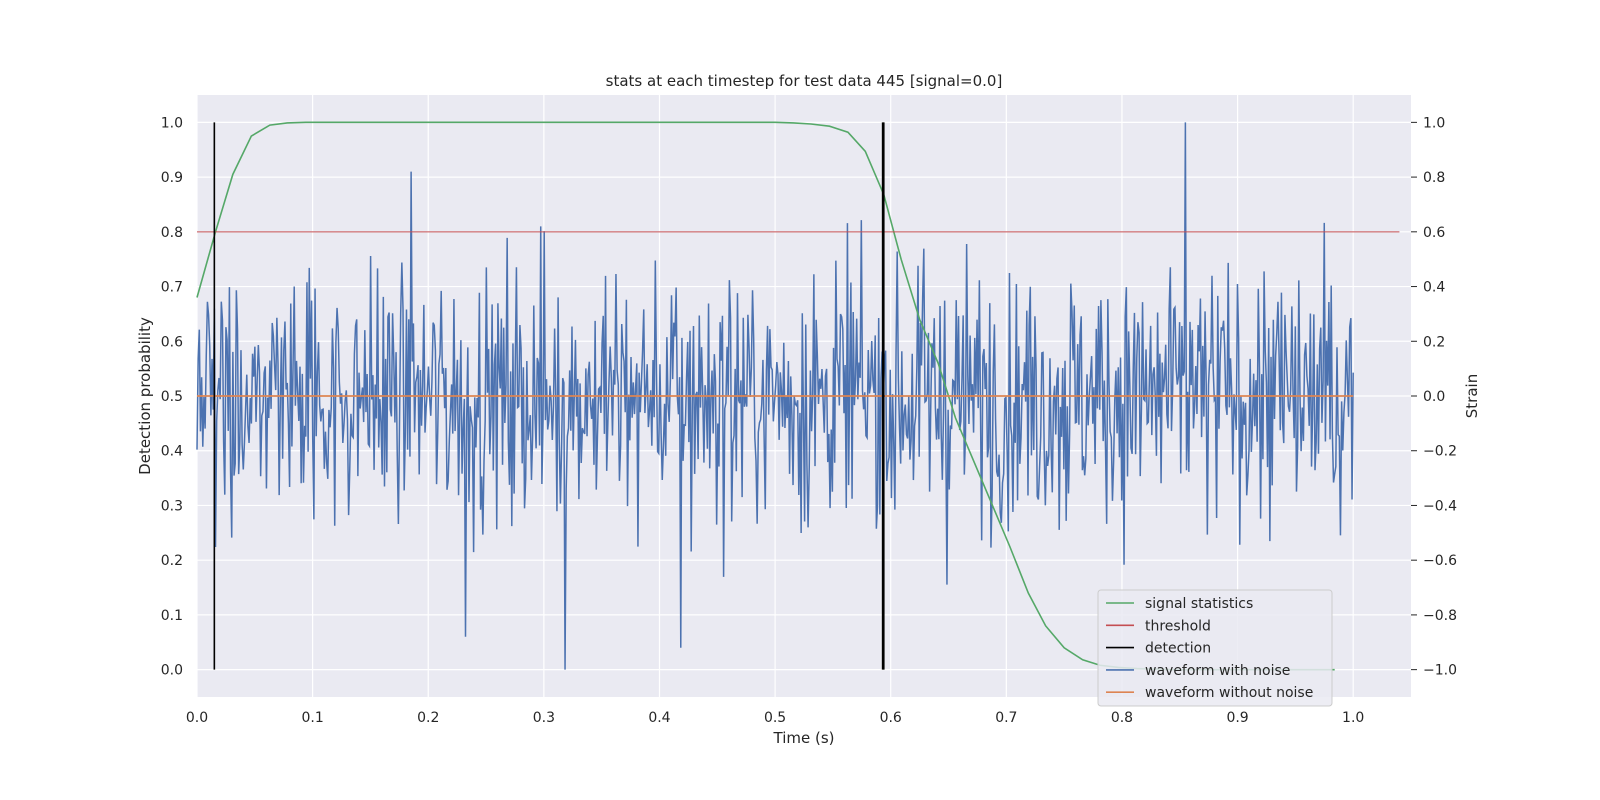  Describe the element at coordinates (172, 506) in the screenshot. I see `y-tick-label: 0.3` at that location.